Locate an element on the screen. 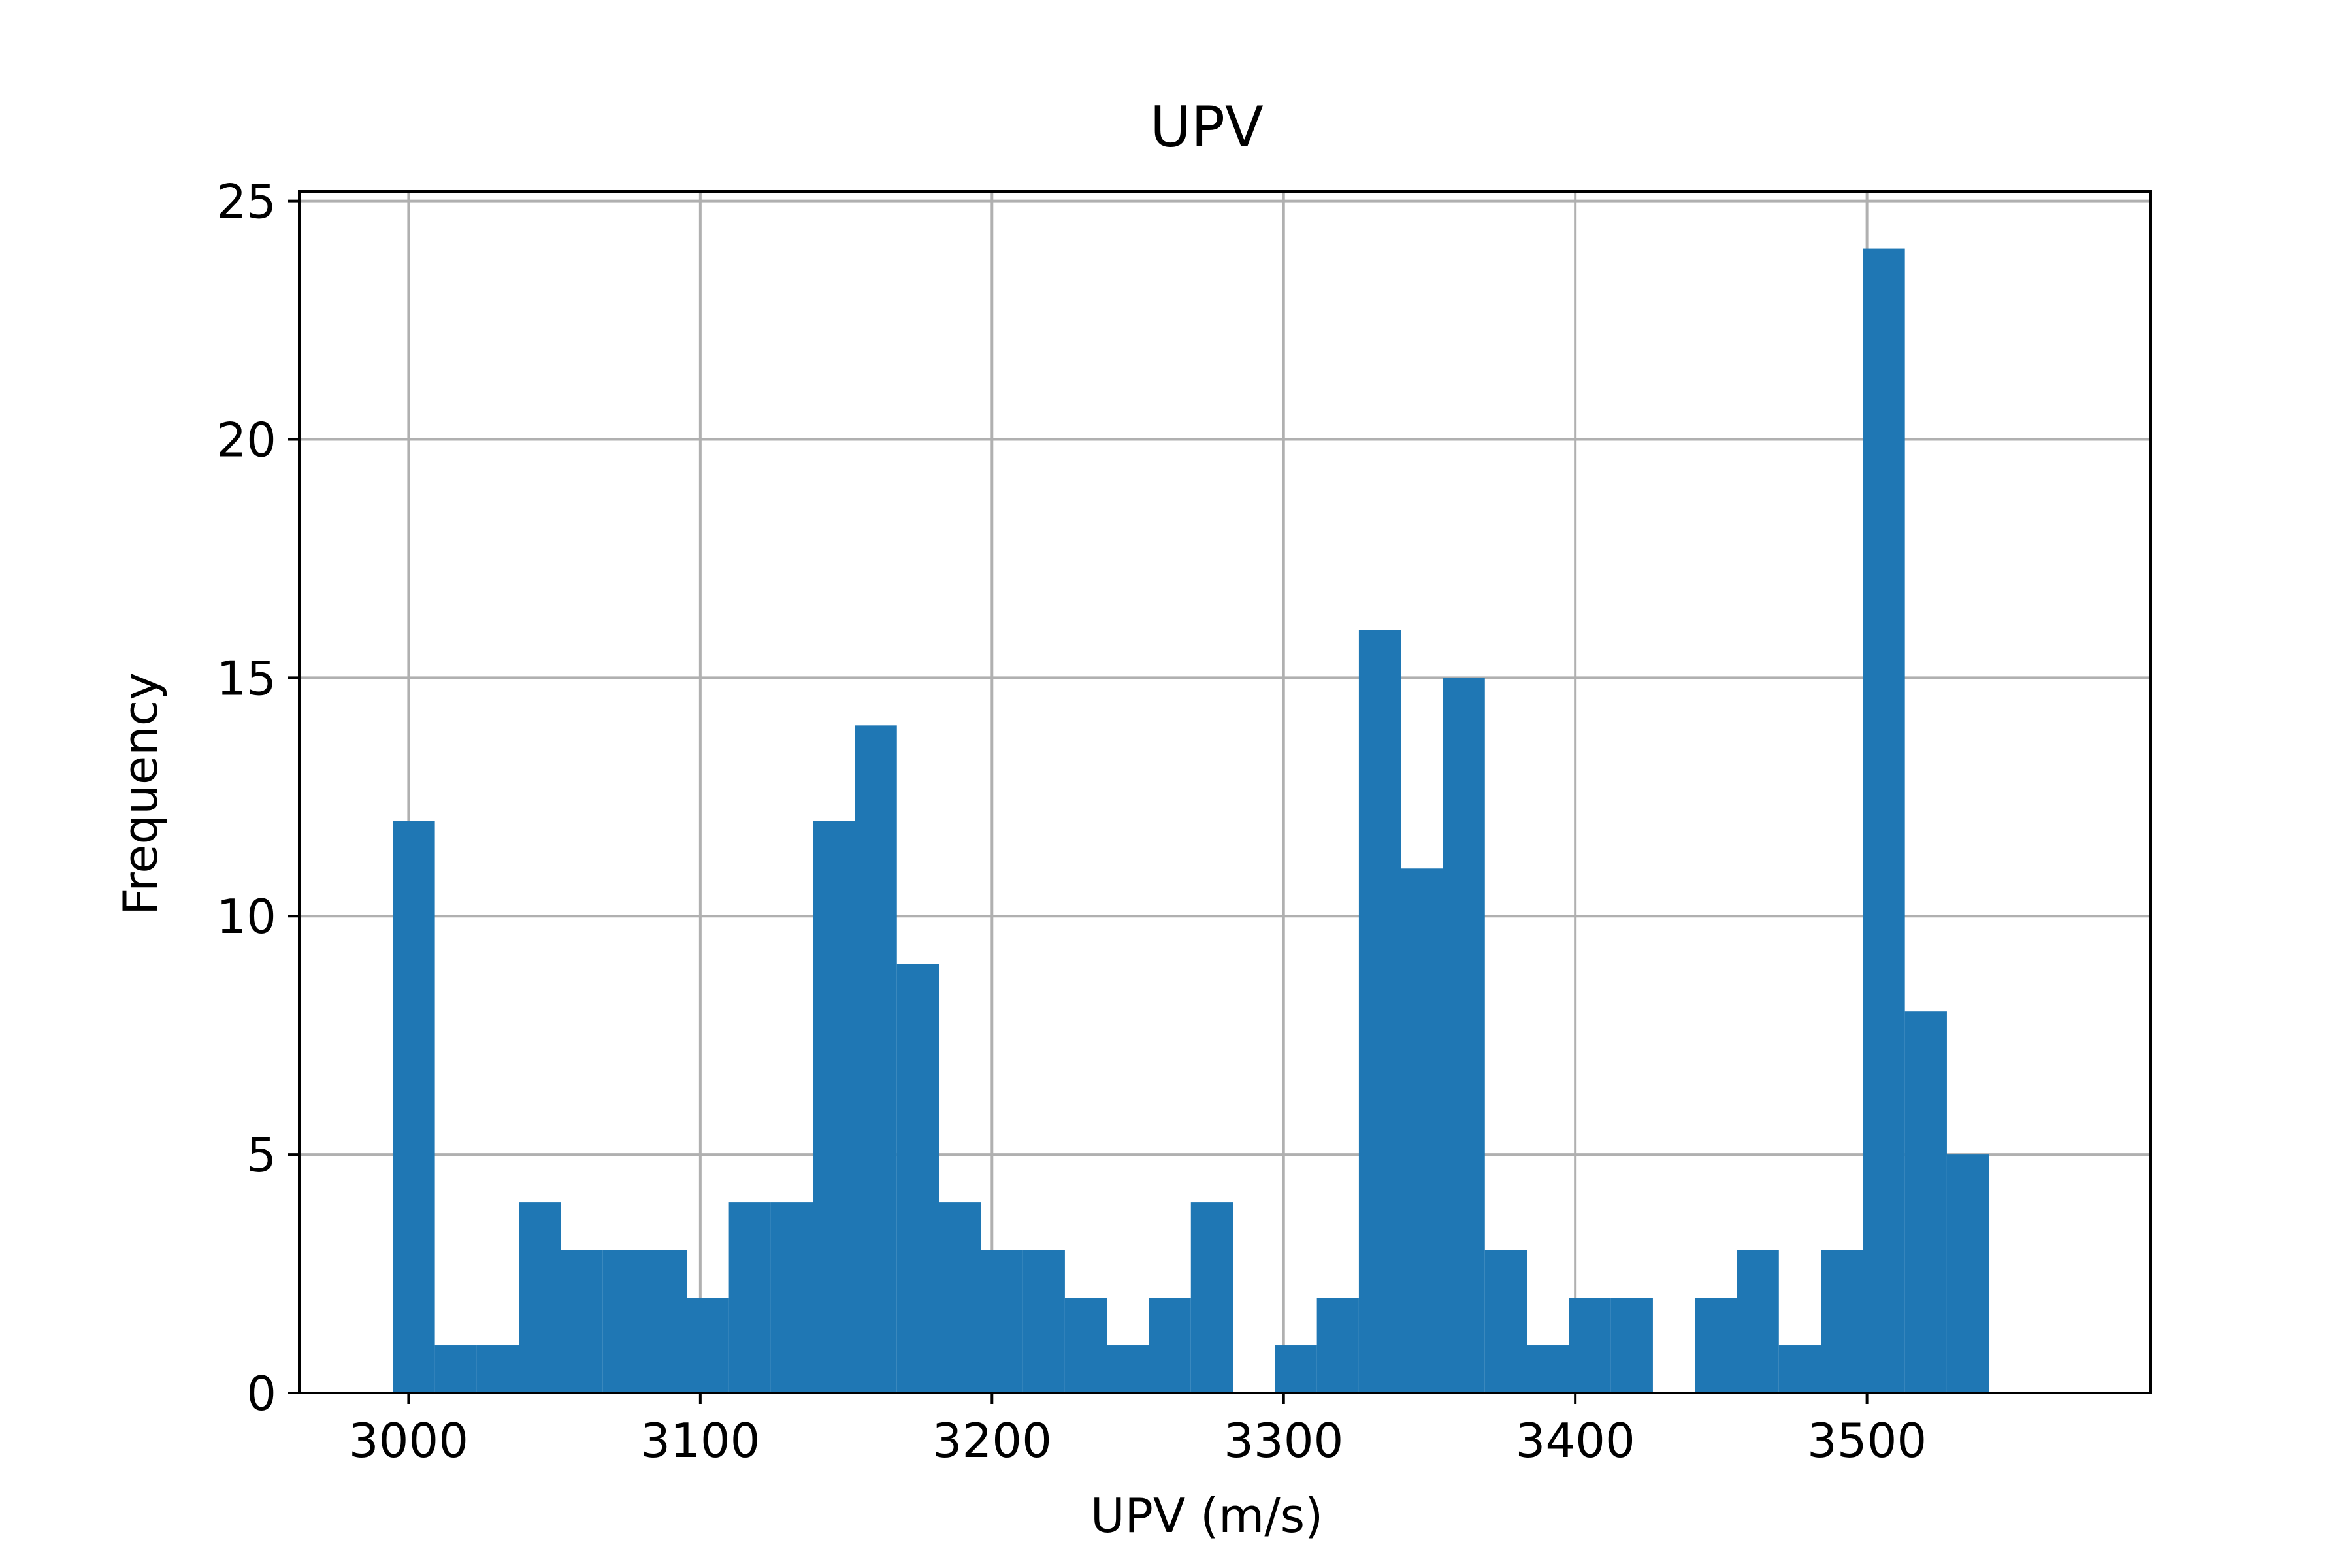 This screenshot has height=1568, width=2352. x-tick-label-3400: 3400 is located at coordinates (1575, 1440).